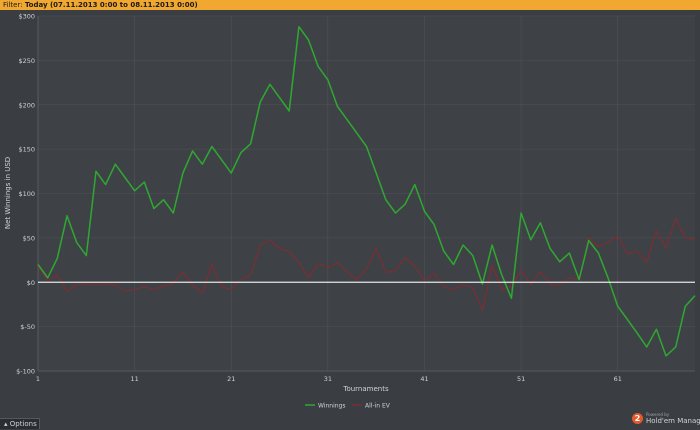 This screenshot has height=430, width=700. I want to click on holdem-manager-brand: 2 Powered by Hold'em Manager, so click(666, 420).